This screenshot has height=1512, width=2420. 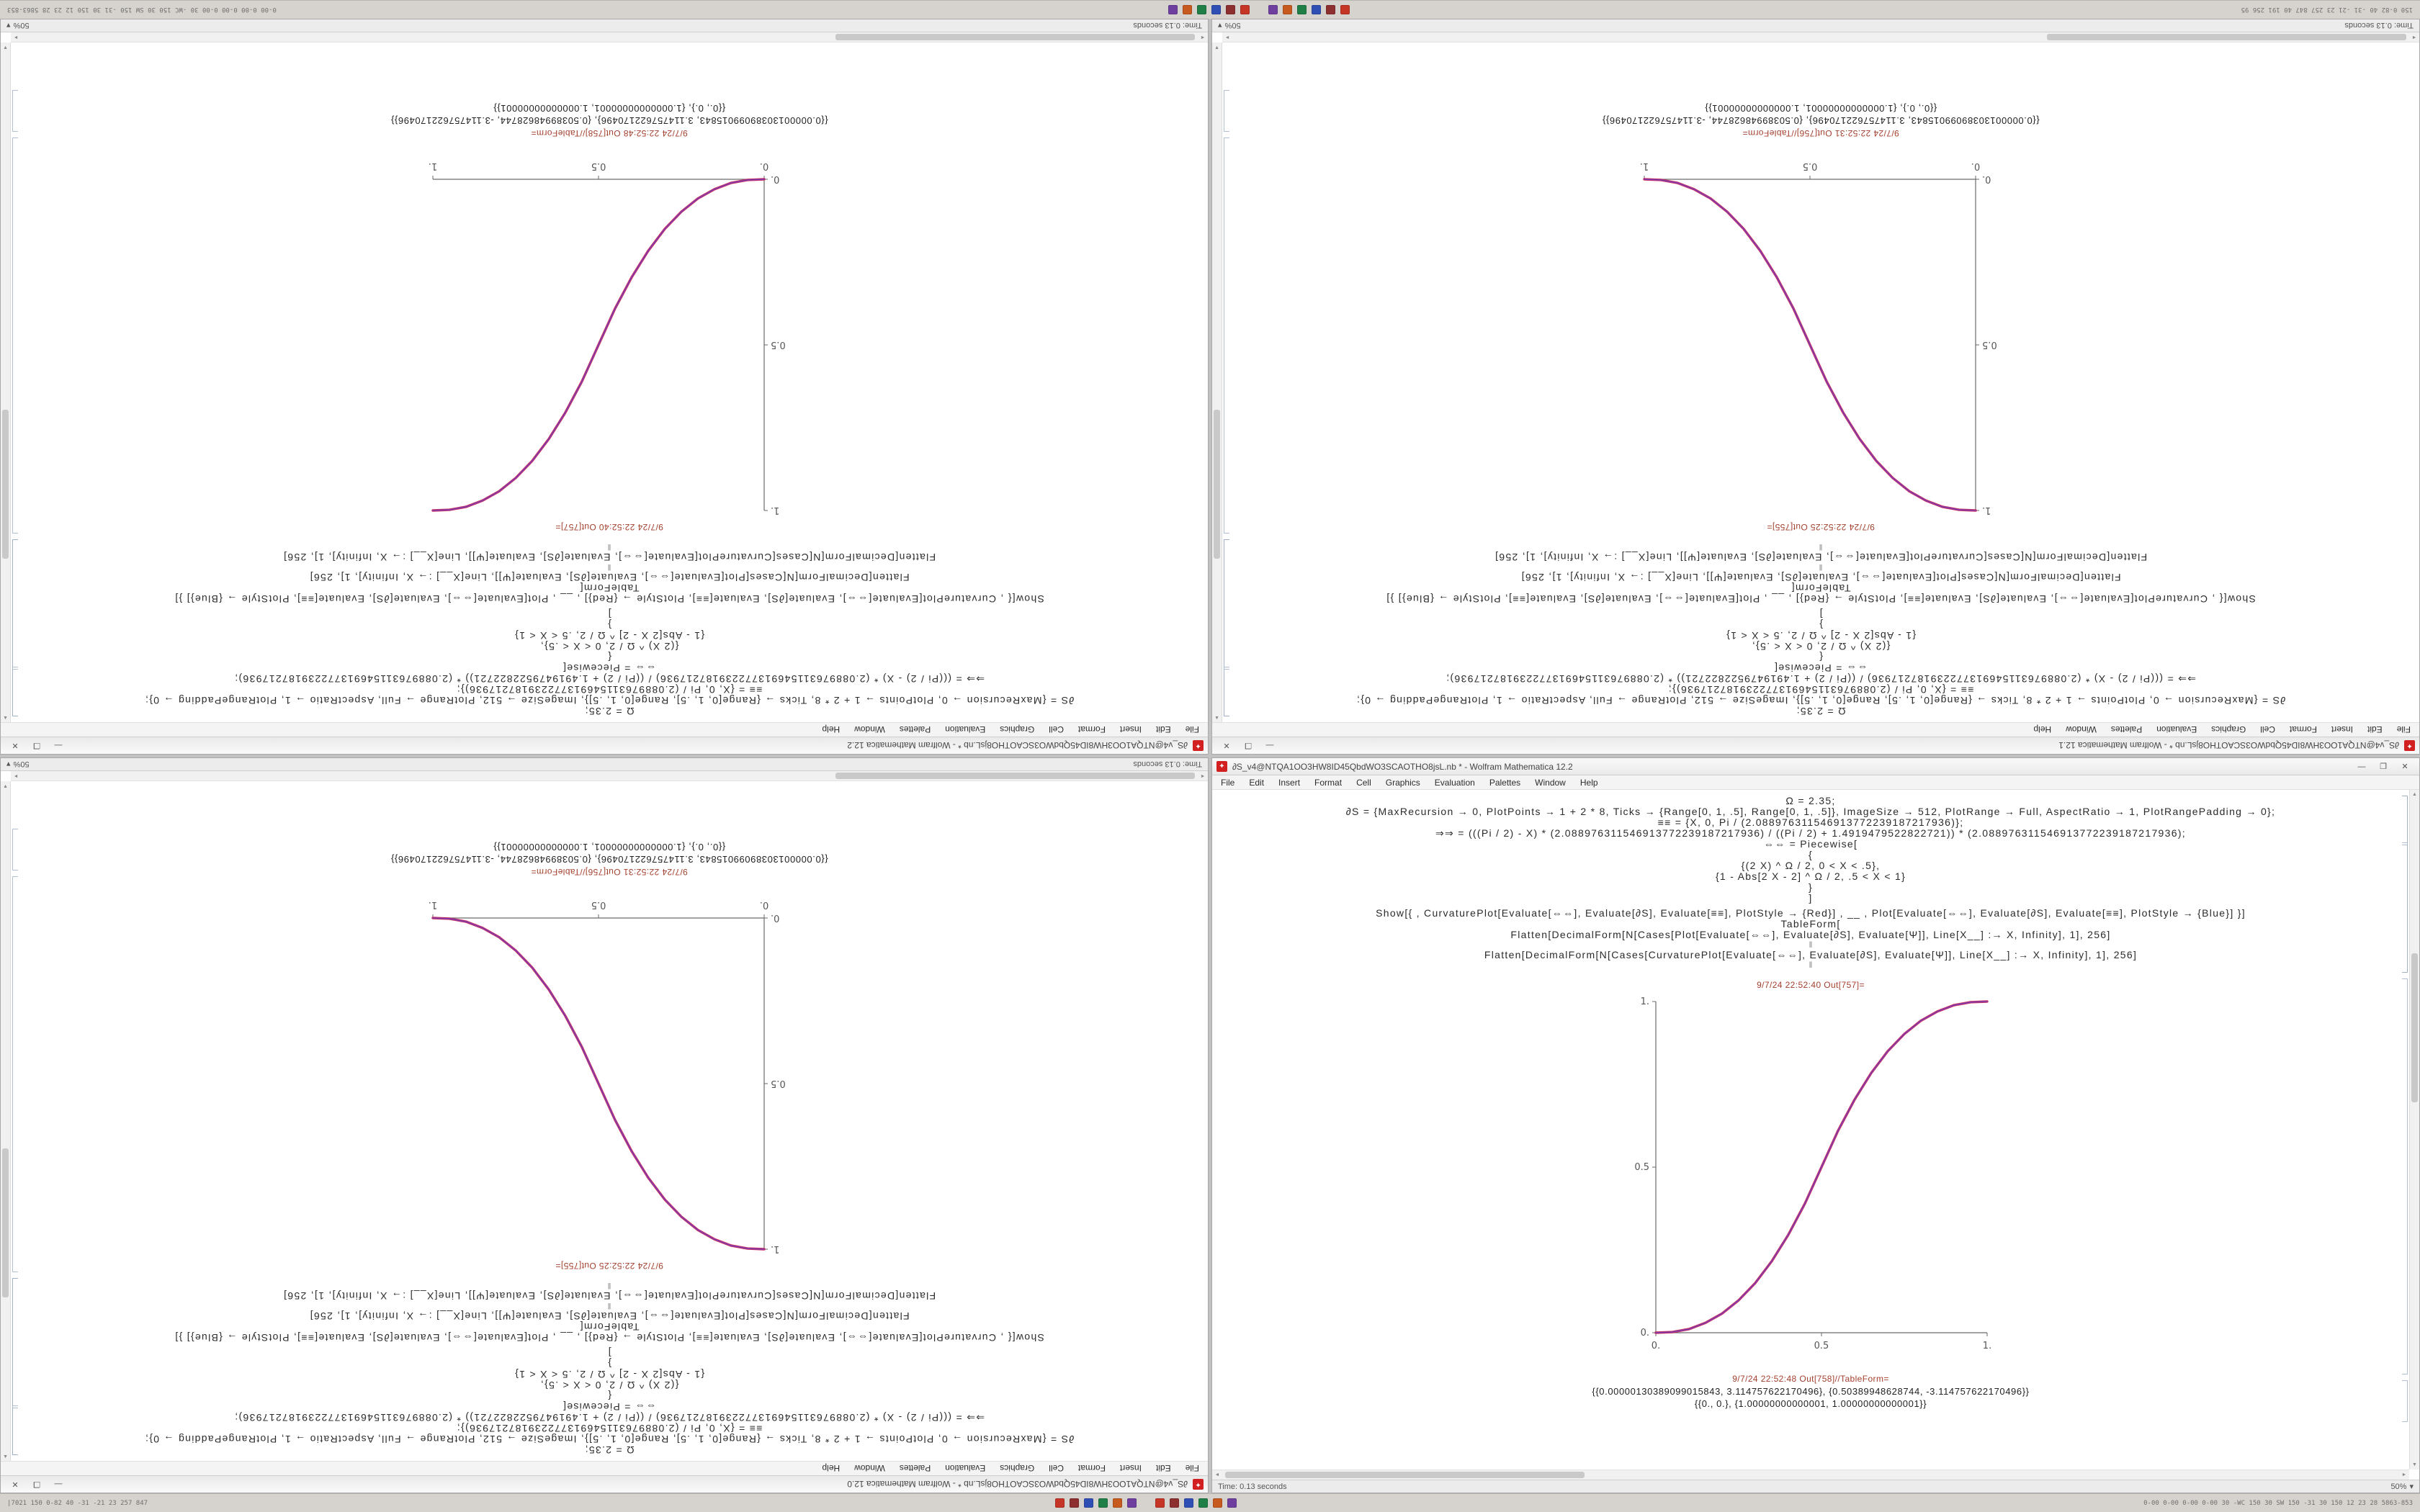 What do you see at coordinates (2404, 1474) in the screenshot?
I see `scroll-right-icon: ►` at bounding box center [2404, 1474].